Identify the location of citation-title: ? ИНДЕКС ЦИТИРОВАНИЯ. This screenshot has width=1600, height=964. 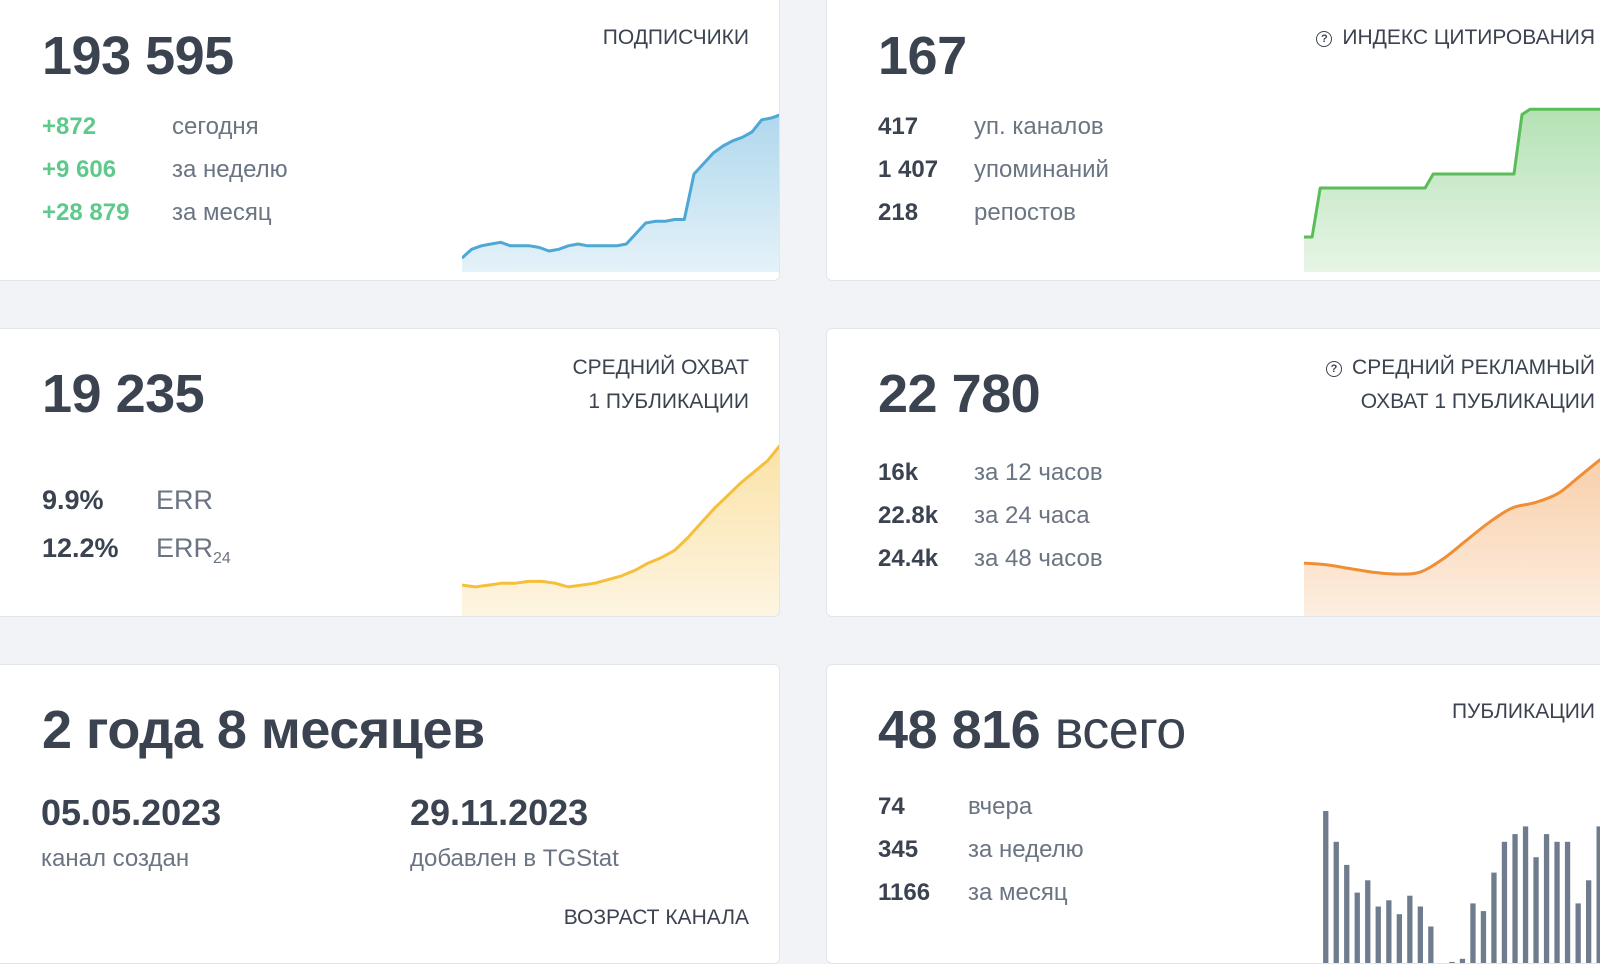
(1455, 38).